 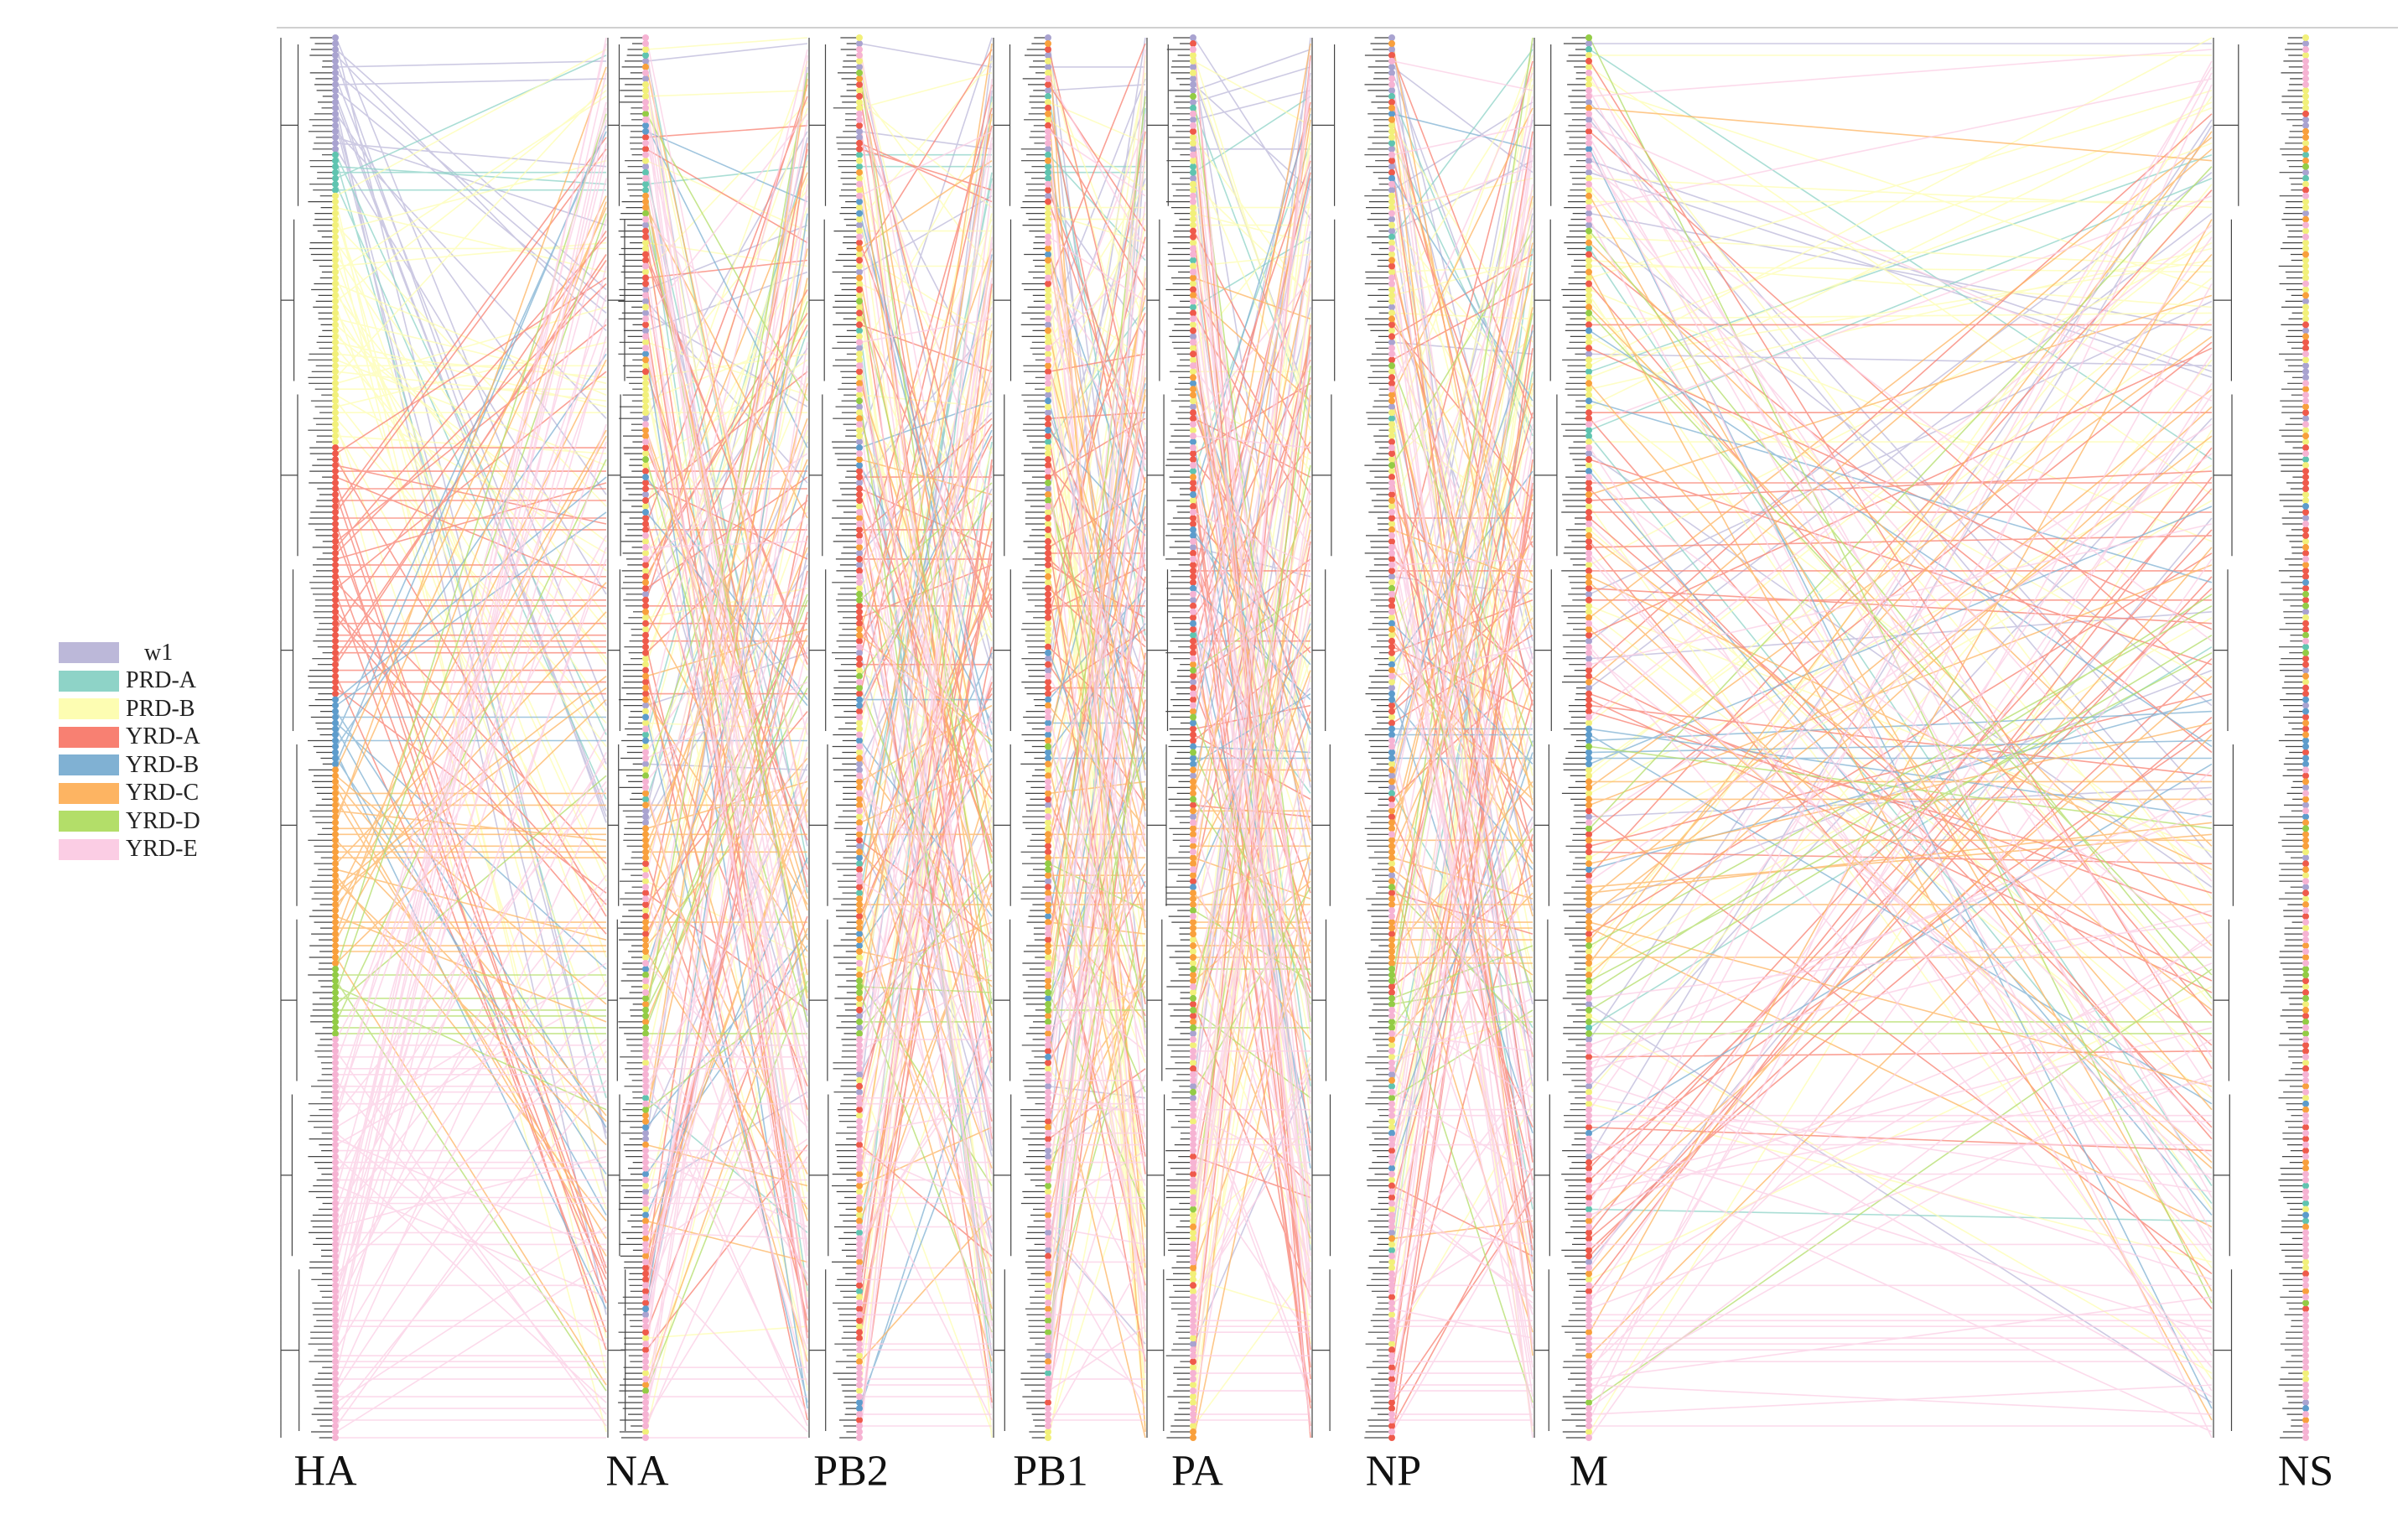 I want to click on legend-item-w1: w1, so click(x=155, y=653).